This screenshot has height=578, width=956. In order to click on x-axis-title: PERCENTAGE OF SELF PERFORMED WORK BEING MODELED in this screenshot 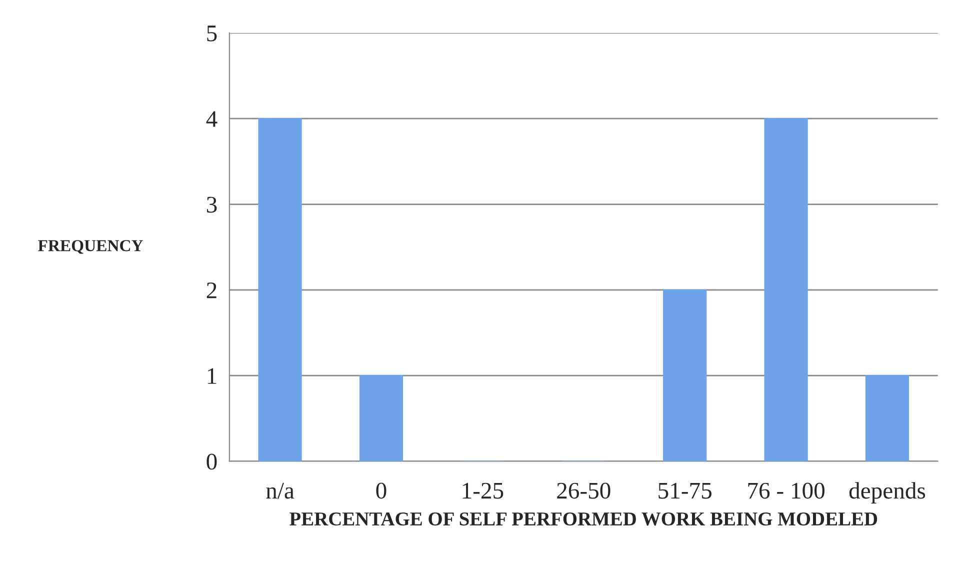, I will do `click(584, 519)`.